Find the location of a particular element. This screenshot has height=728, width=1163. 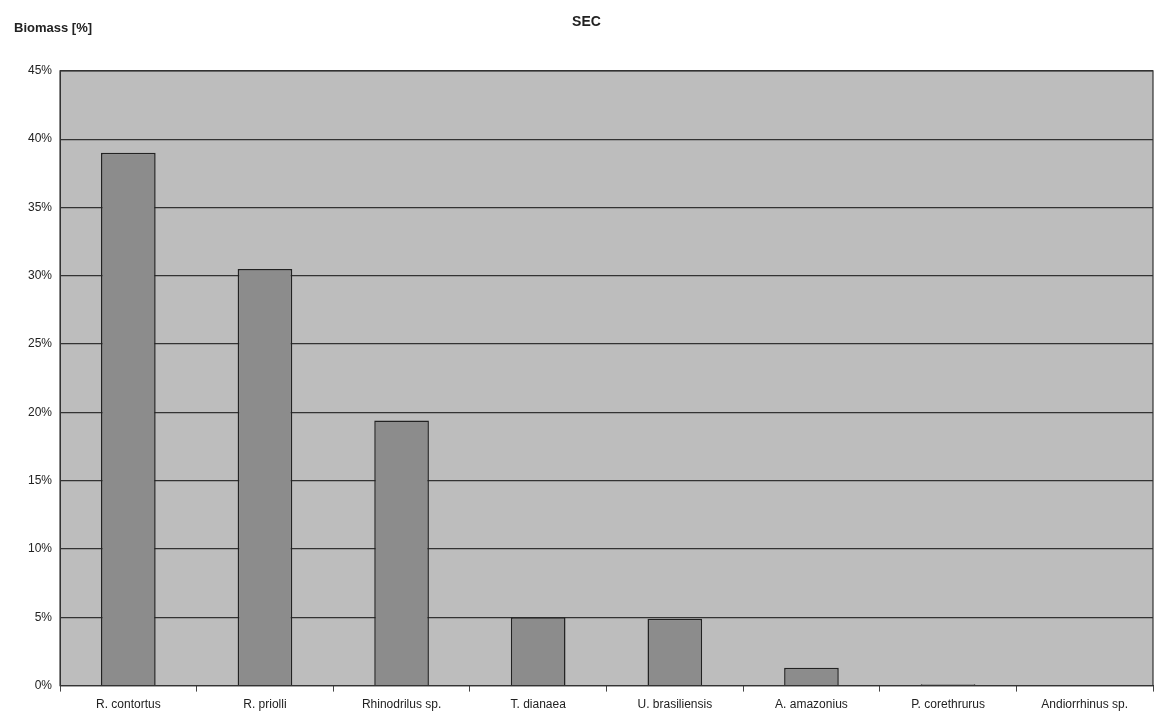

y-axis-title: Biomass [%] is located at coordinates (53, 27).